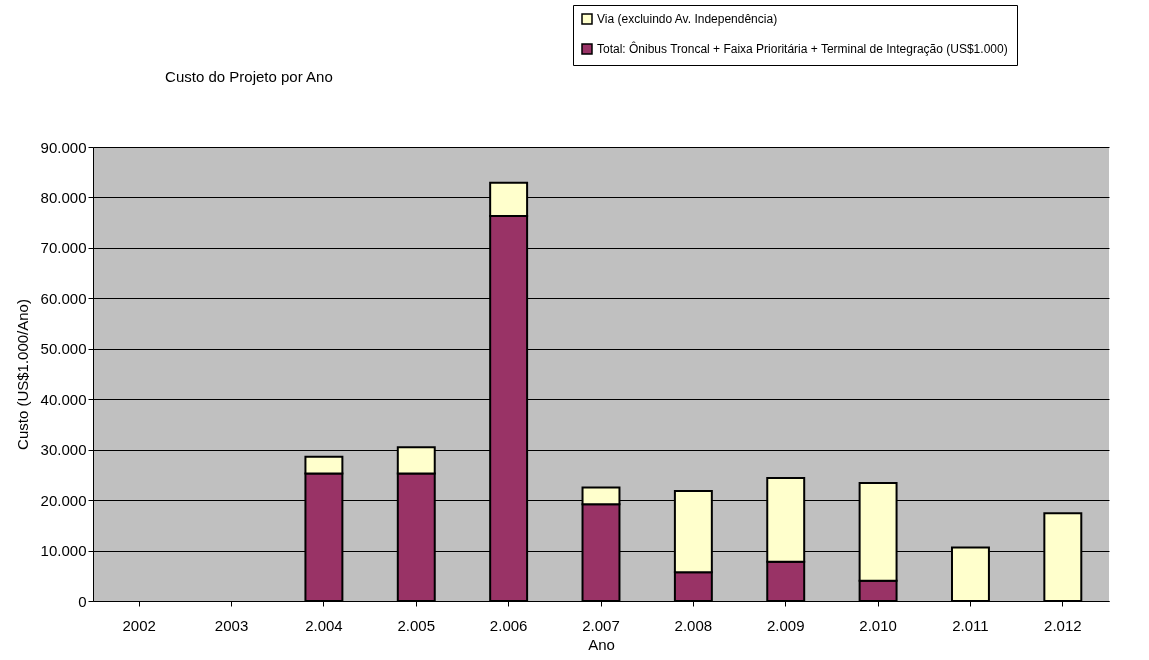 The width and height of the screenshot is (1149, 660). What do you see at coordinates (785, 625) in the screenshot?
I see `x-tick-label: 2.009` at bounding box center [785, 625].